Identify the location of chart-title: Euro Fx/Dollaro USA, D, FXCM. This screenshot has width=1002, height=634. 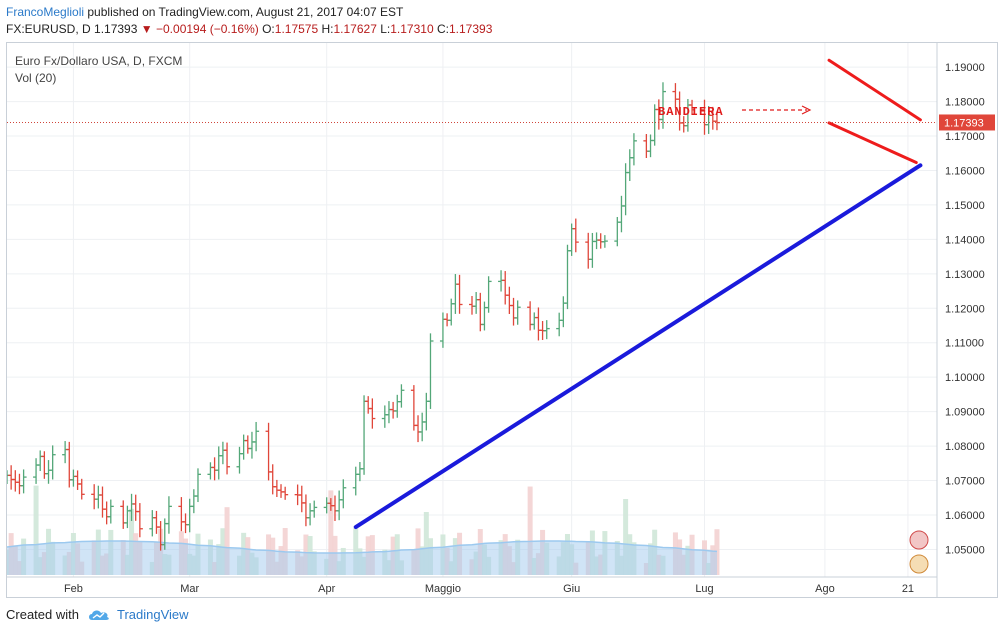
(98, 61).